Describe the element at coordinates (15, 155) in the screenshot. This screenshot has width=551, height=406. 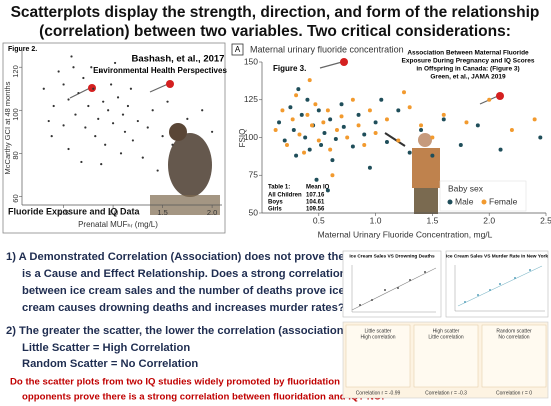
I see `y-tick-label: 80` at that location.